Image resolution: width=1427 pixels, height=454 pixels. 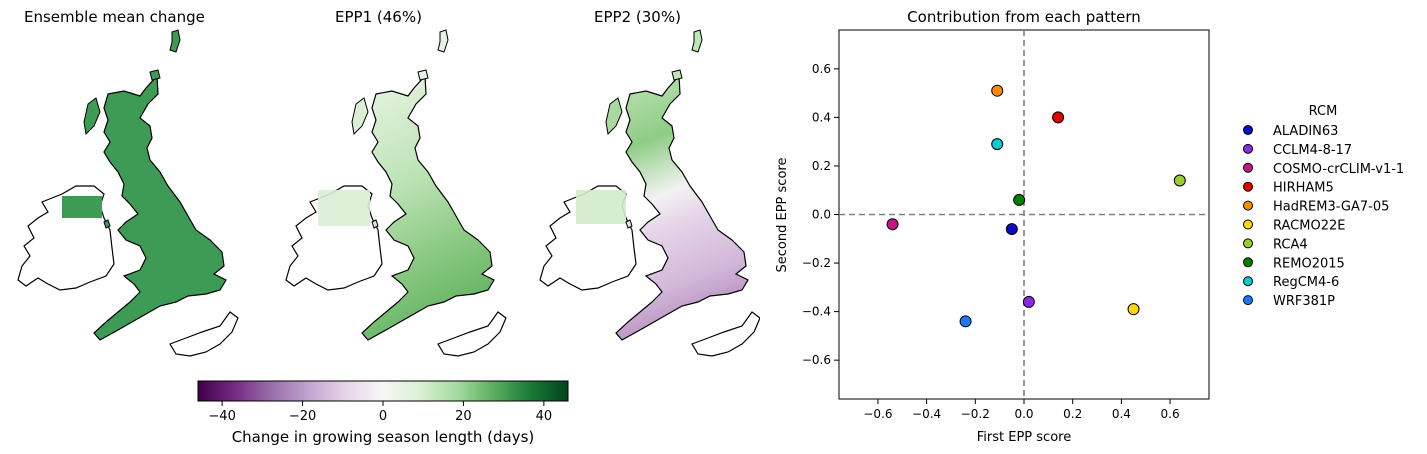 I want to click on scatter-title: Contribution from each pattern, so click(x=1024, y=17).